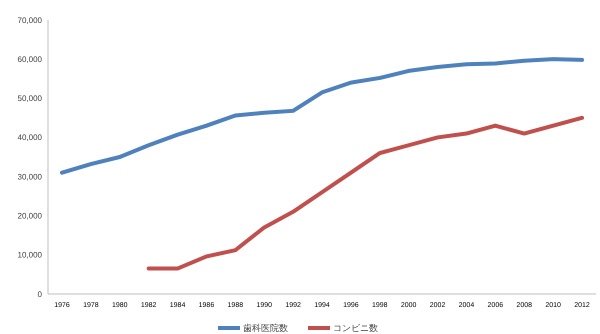 The height and width of the screenshot is (334, 600). What do you see at coordinates (30, 177) in the screenshot?
I see `y-tick-label: 30,000` at bounding box center [30, 177].